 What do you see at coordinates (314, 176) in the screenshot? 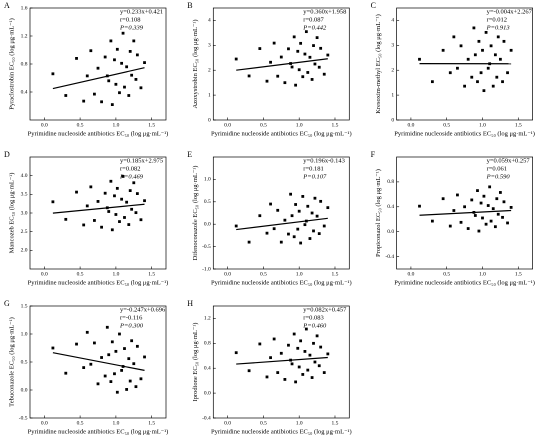
I see `annotation: P=0.107` at bounding box center [314, 176].